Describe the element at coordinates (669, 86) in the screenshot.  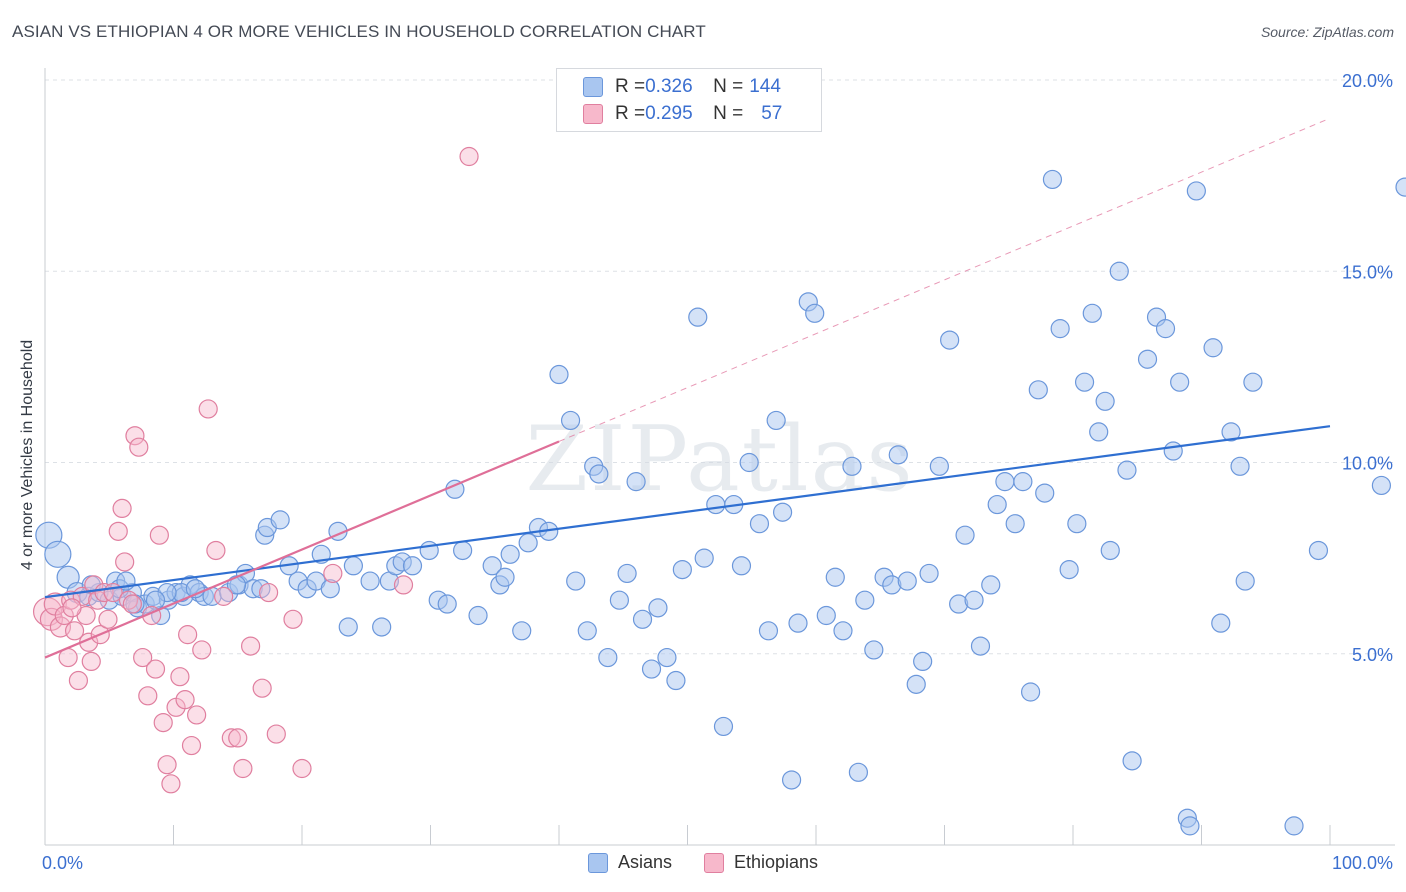
I see `legend-r-value: 0.326` at that location.